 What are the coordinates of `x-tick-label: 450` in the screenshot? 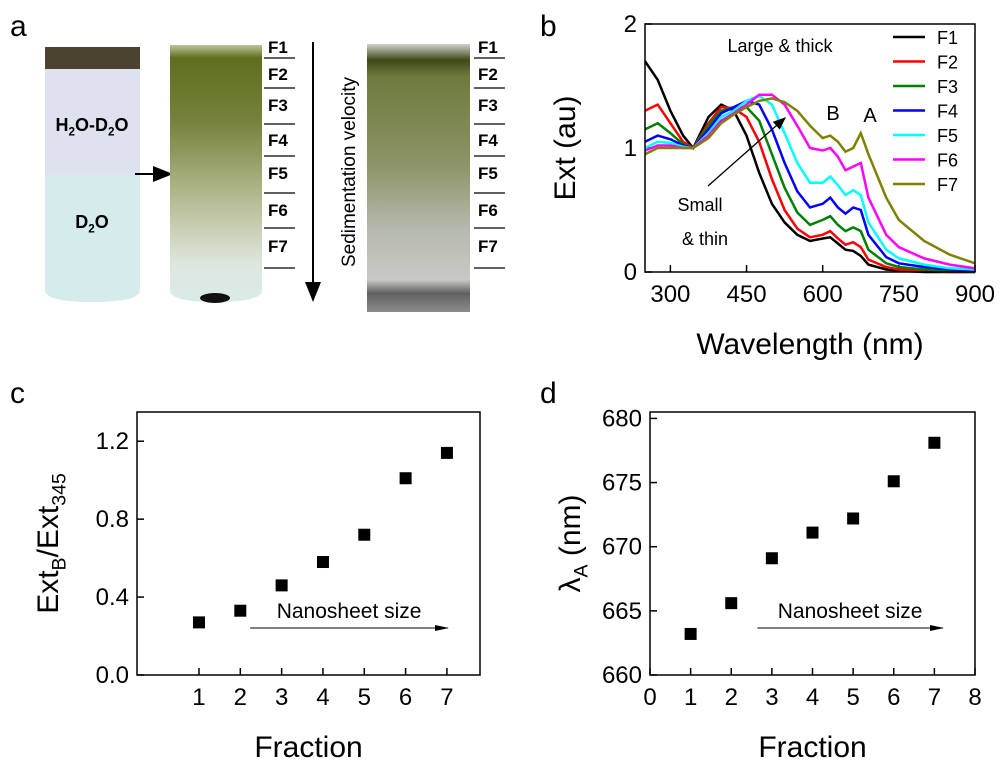 It's located at (747, 294).